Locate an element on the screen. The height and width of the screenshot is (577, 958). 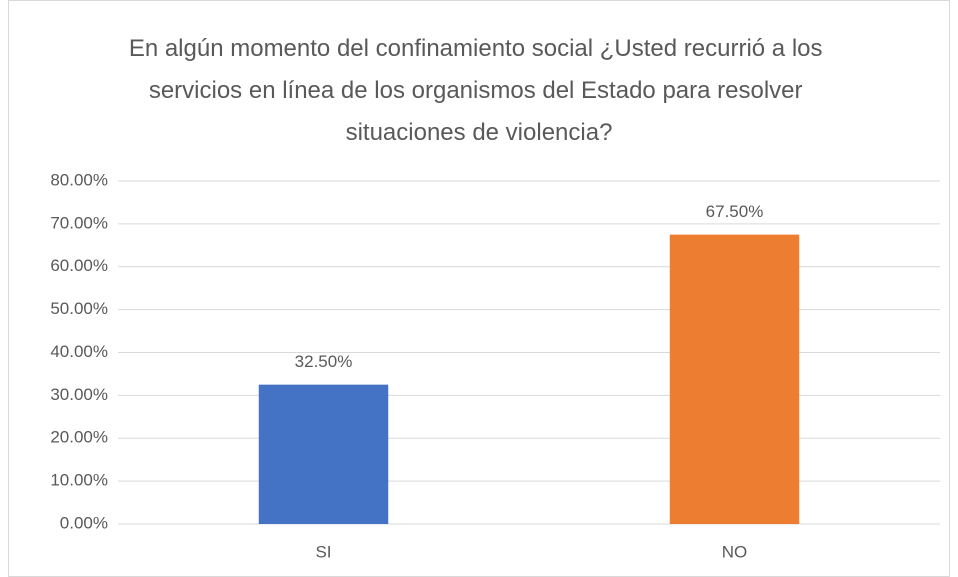
y-tick-label: 0.00% is located at coordinates (84, 522).